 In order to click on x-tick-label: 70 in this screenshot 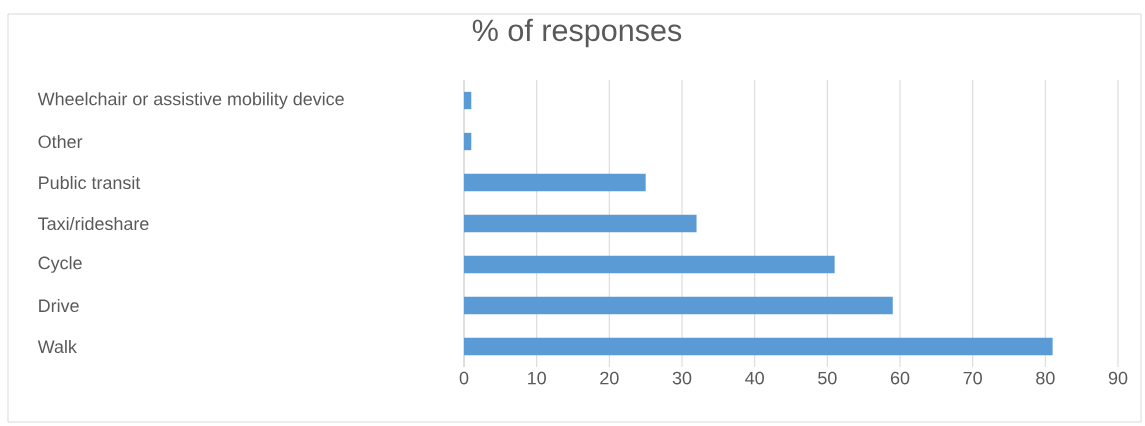, I will do `click(972, 378)`.